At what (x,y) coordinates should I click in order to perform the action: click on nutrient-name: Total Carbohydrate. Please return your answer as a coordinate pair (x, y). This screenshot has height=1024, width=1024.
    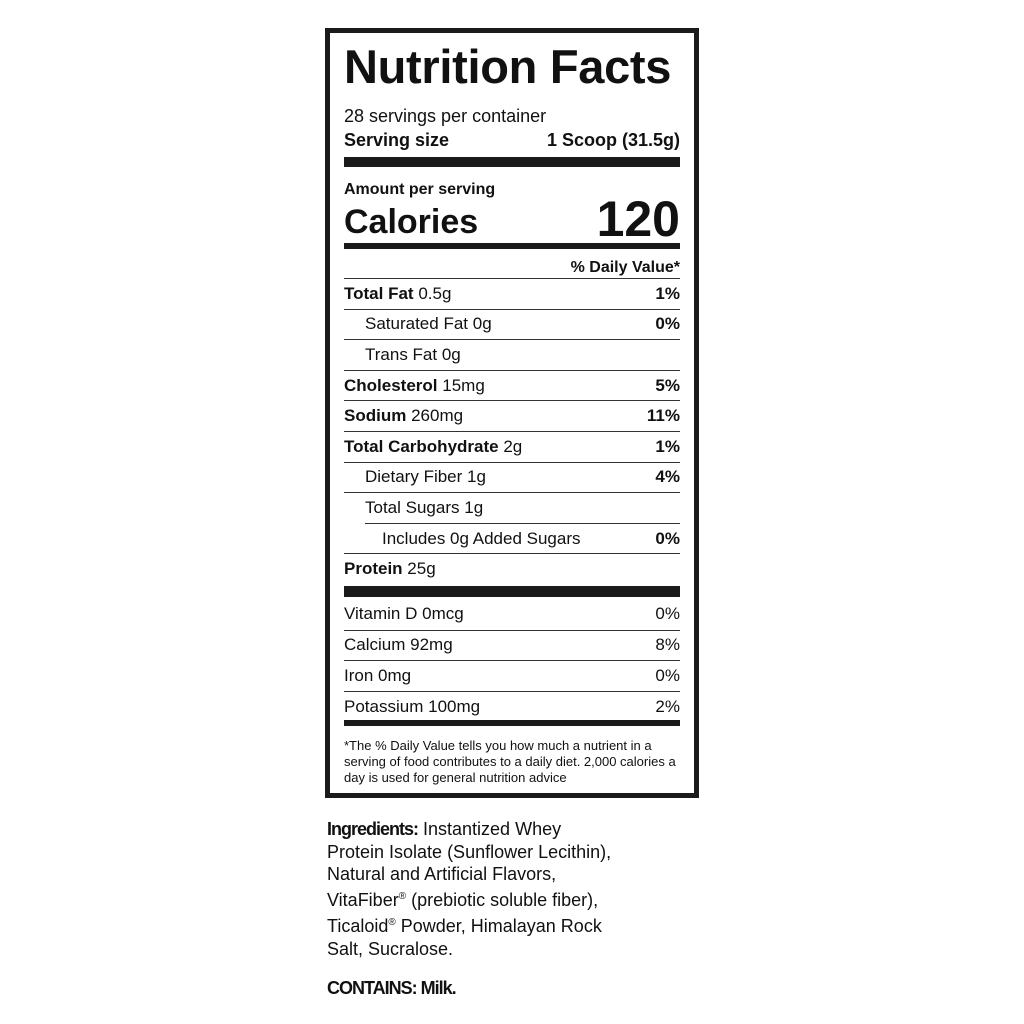
    Looking at the image, I should click on (421, 446).